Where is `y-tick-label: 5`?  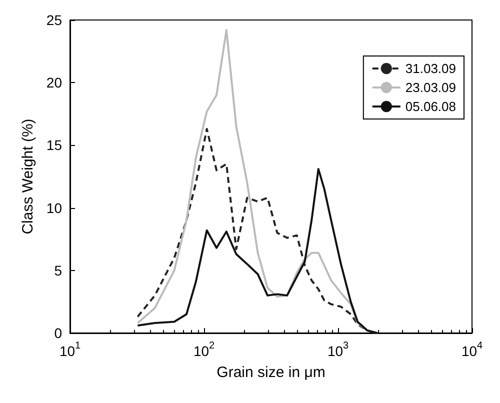 y-tick-label: 5 is located at coordinates (58, 270).